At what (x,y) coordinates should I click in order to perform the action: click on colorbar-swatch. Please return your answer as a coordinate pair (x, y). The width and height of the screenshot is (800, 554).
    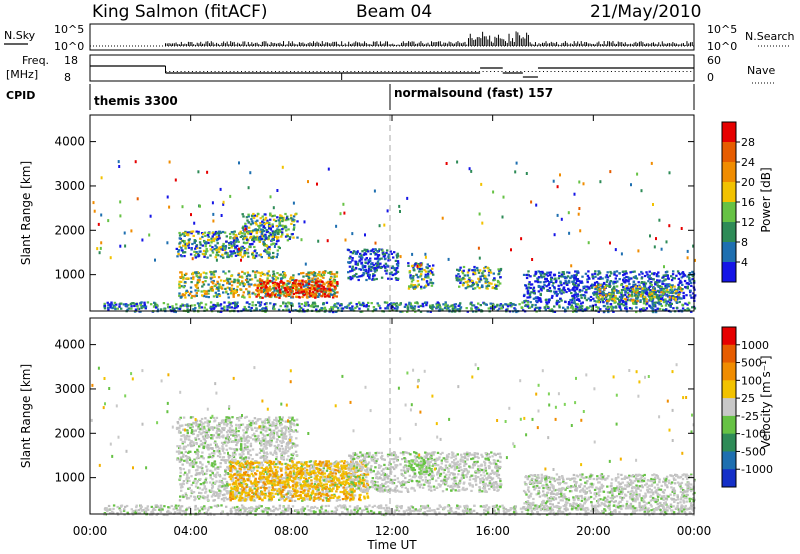
    Looking at the image, I should click on (729, 232).